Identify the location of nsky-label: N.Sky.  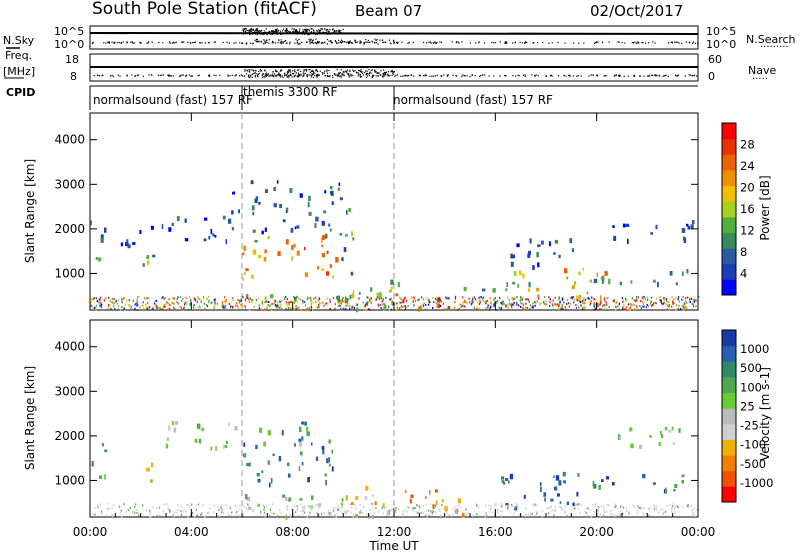
(19, 40).